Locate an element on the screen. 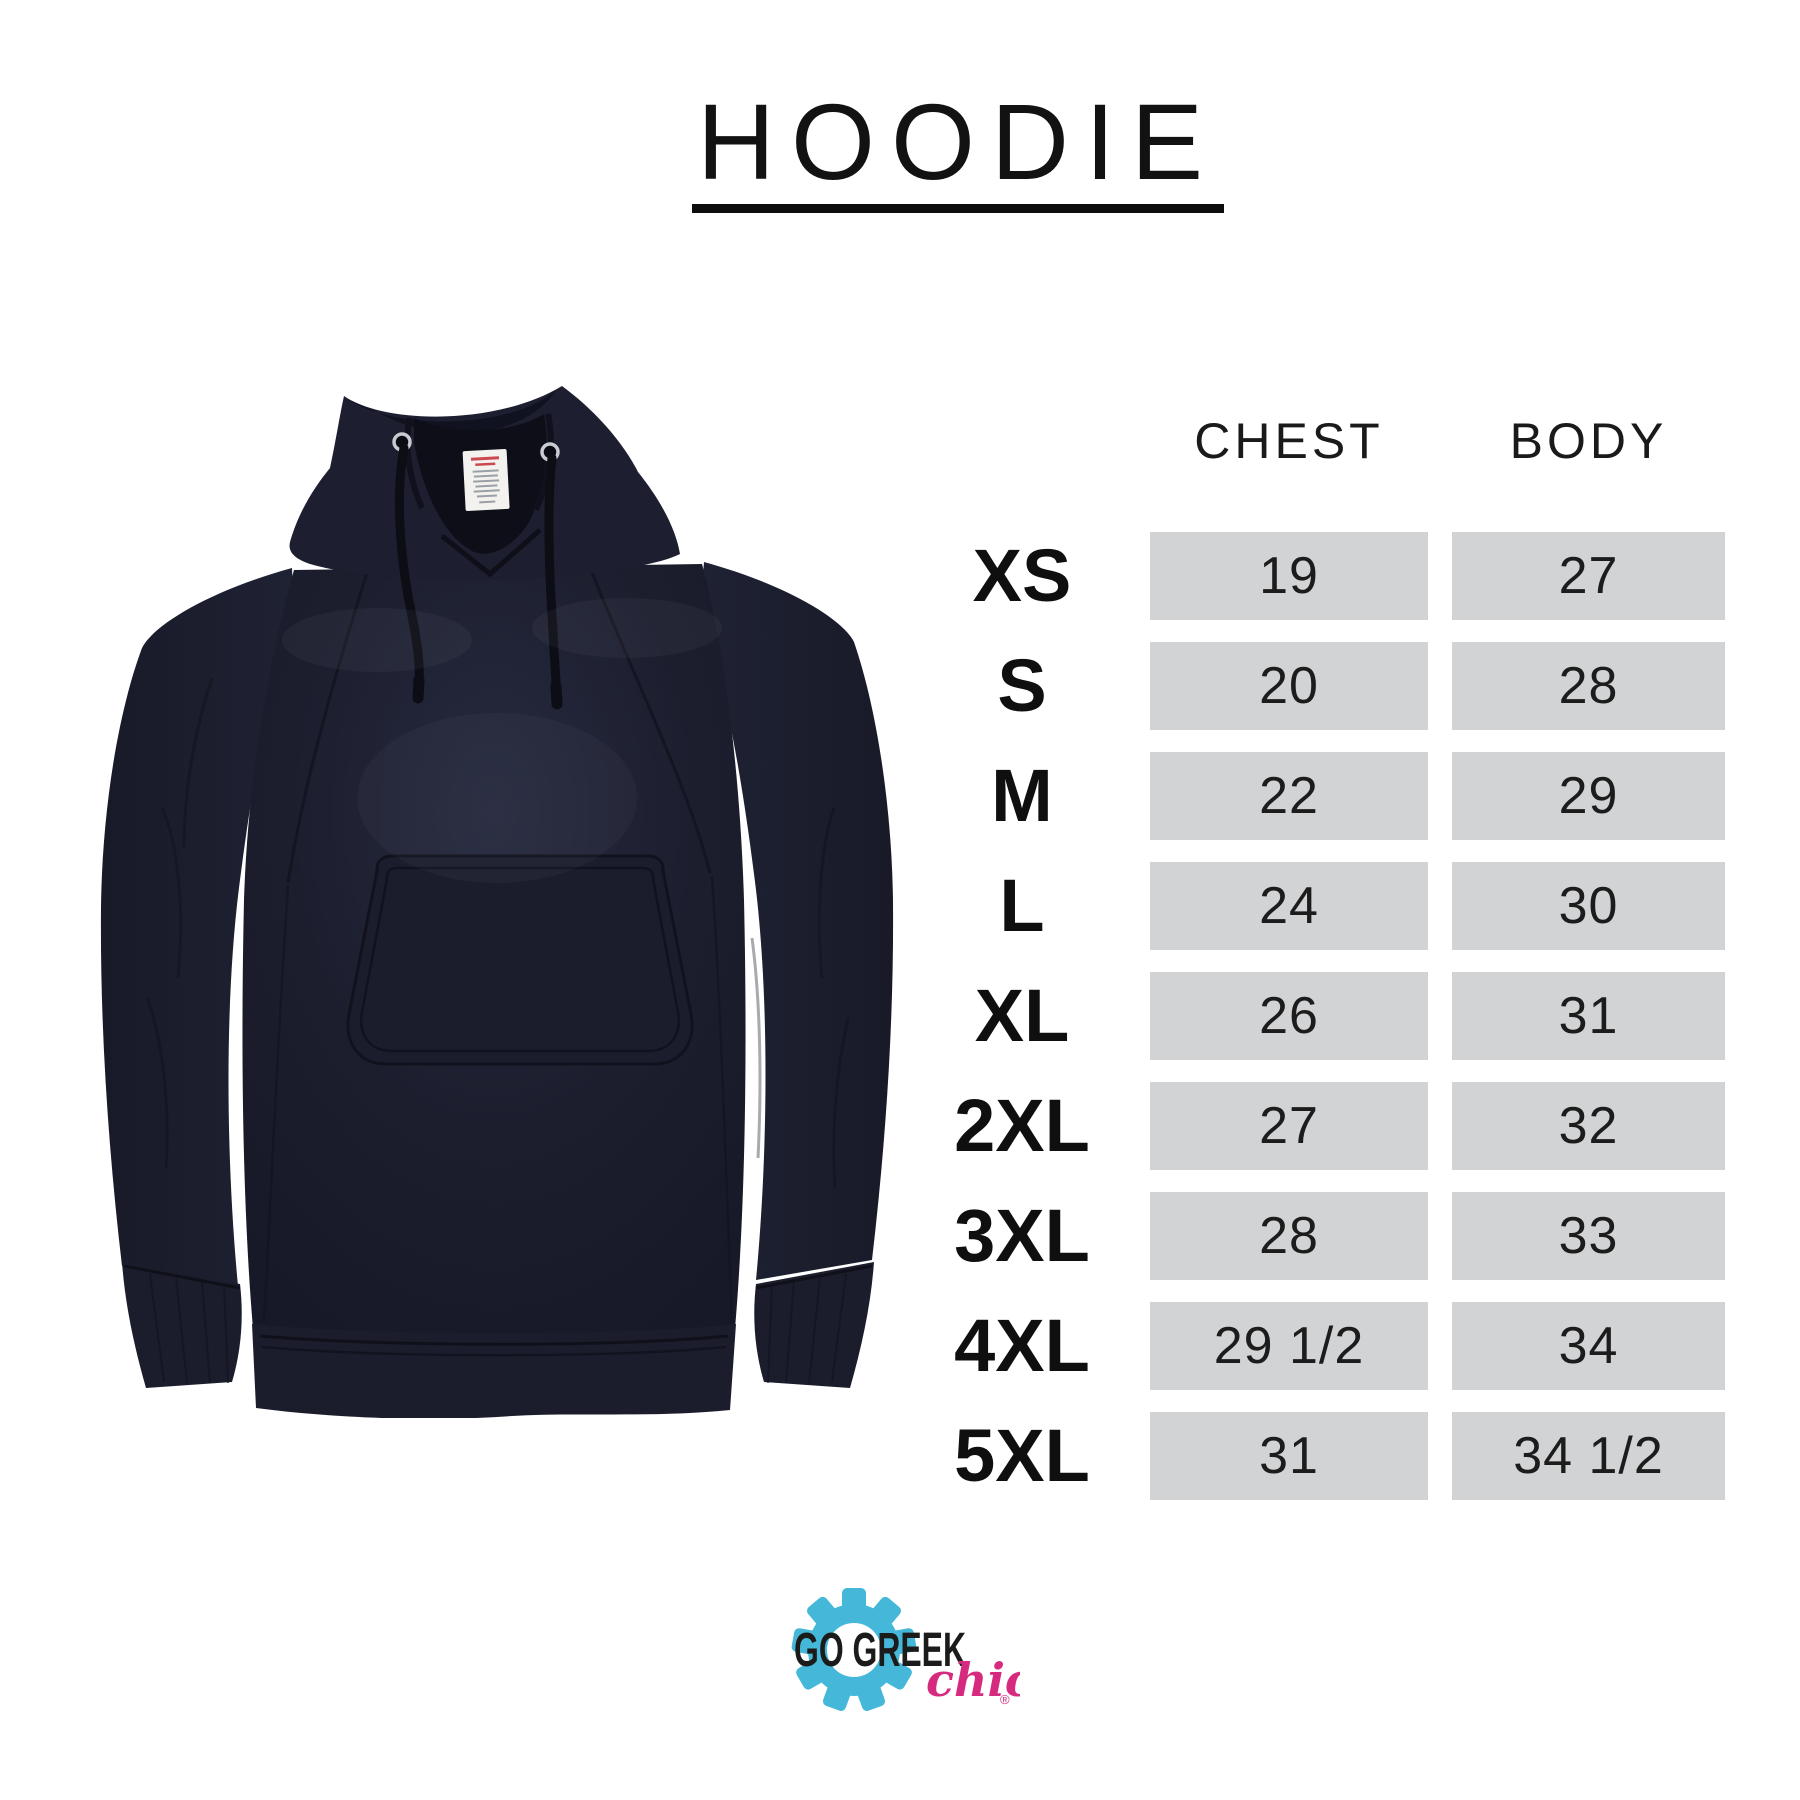  table-row: 4XL 29 1/2 34 is located at coordinates (1323, 1346).